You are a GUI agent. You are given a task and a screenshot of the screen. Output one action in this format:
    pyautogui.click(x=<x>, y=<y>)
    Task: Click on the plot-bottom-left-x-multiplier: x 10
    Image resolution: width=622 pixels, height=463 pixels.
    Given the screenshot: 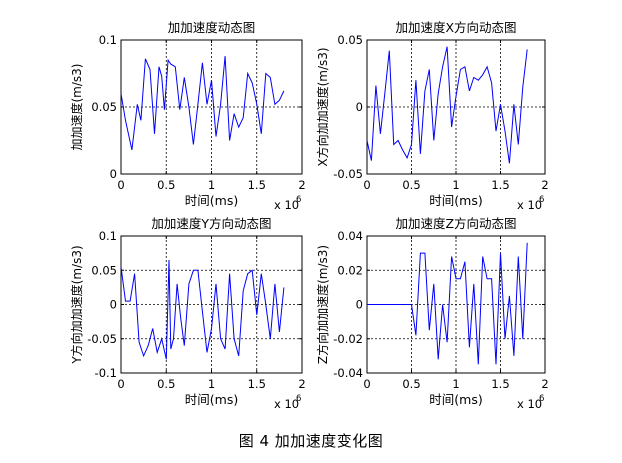 What is the action you would take?
    pyautogui.click(x=286, y=404)
    